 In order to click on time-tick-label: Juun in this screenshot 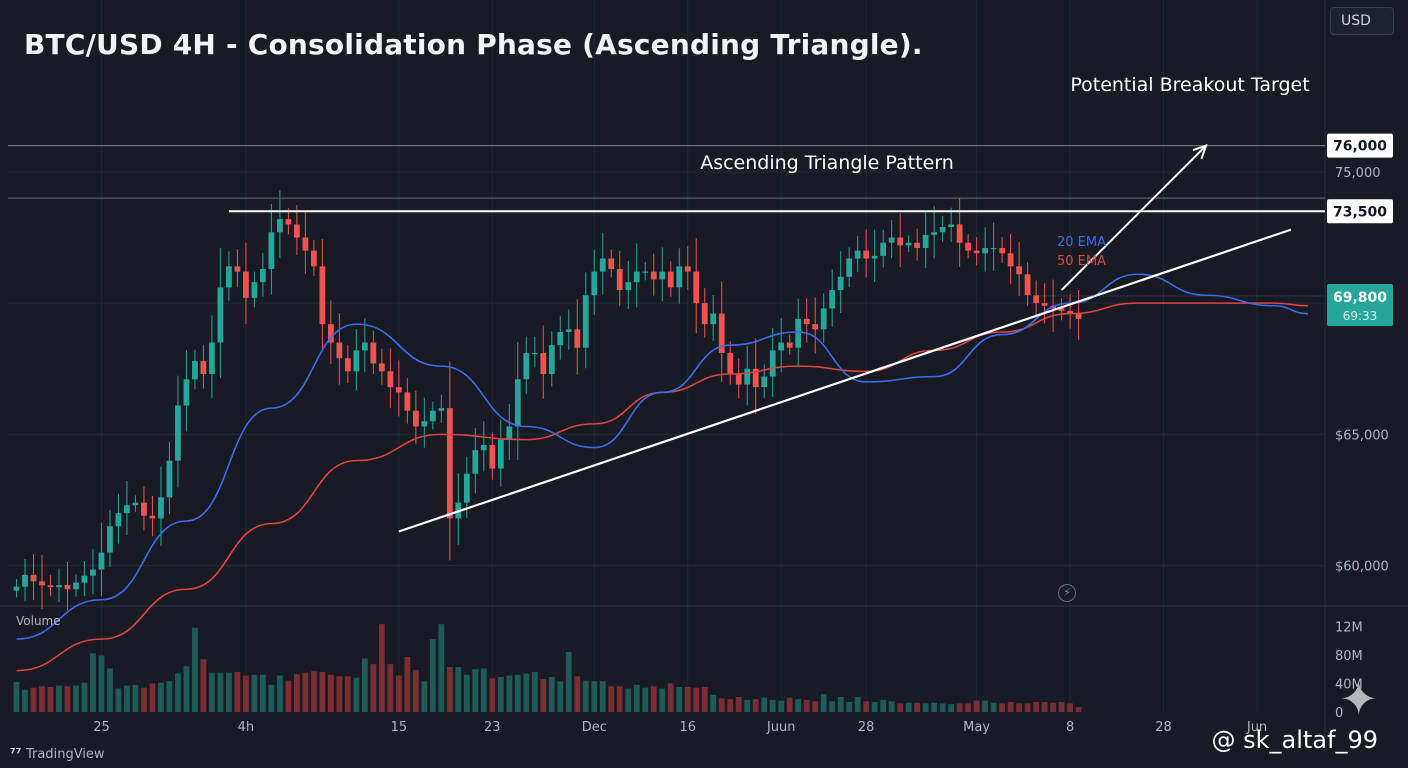, I will do `click(781, 727)`.